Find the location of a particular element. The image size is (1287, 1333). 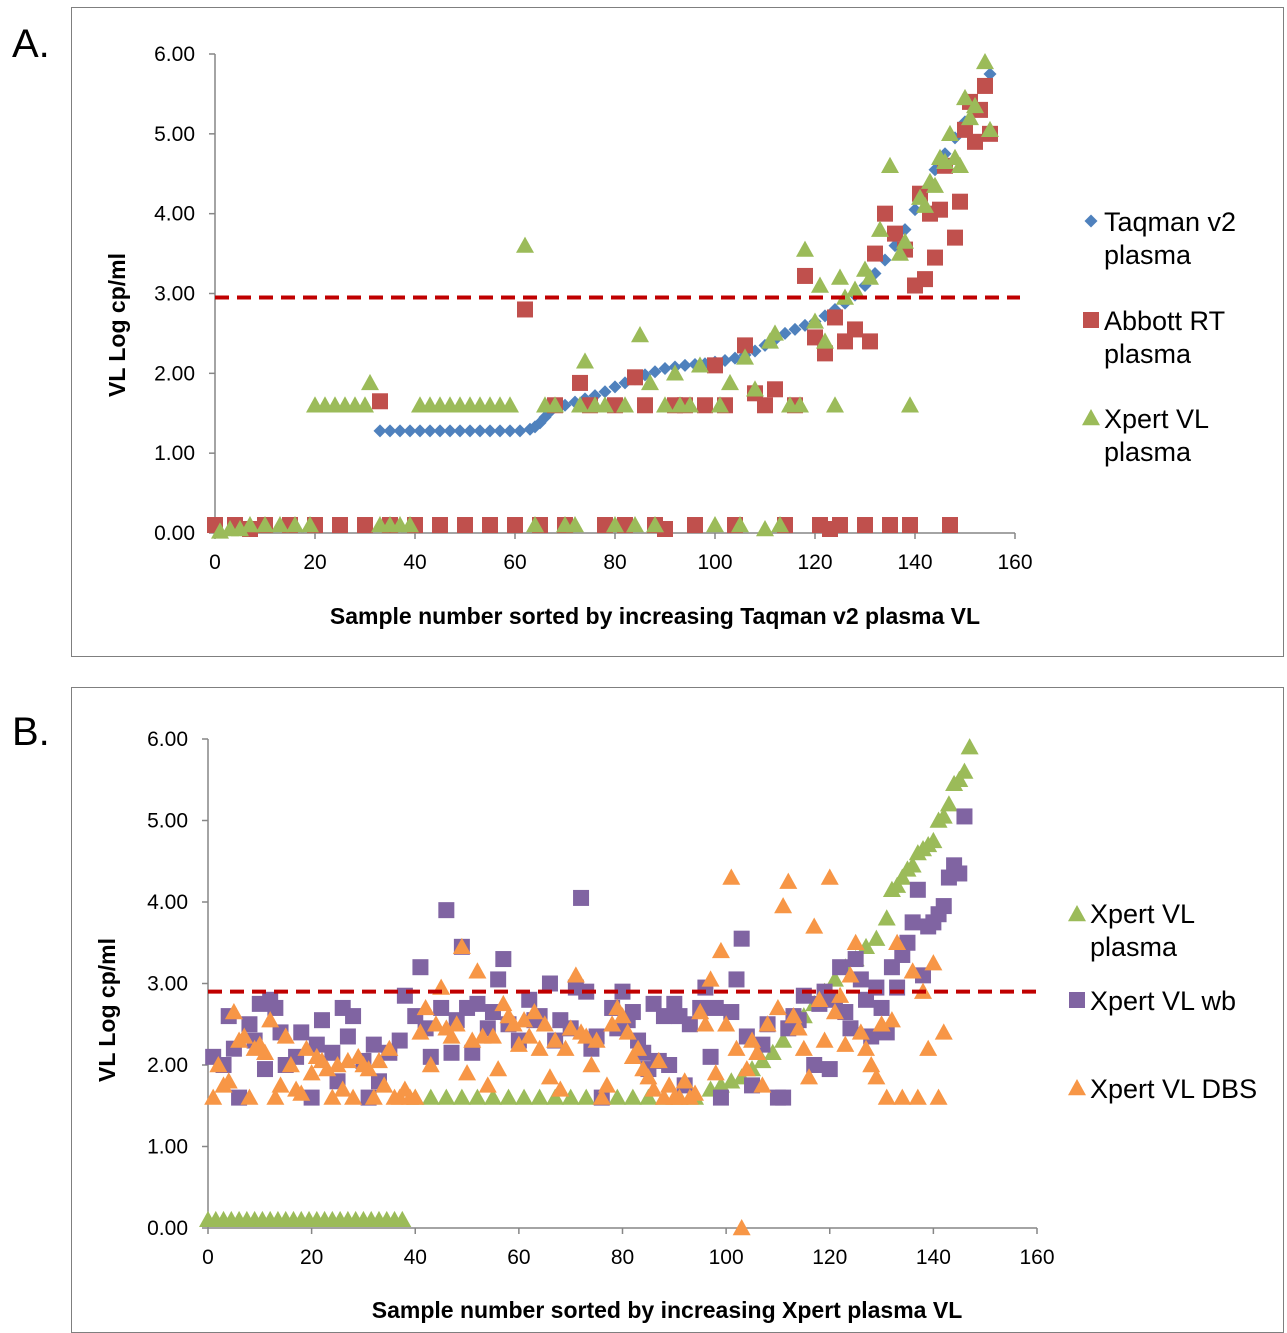

x-tick-label: 0 is located at coordinates (208, 1257).